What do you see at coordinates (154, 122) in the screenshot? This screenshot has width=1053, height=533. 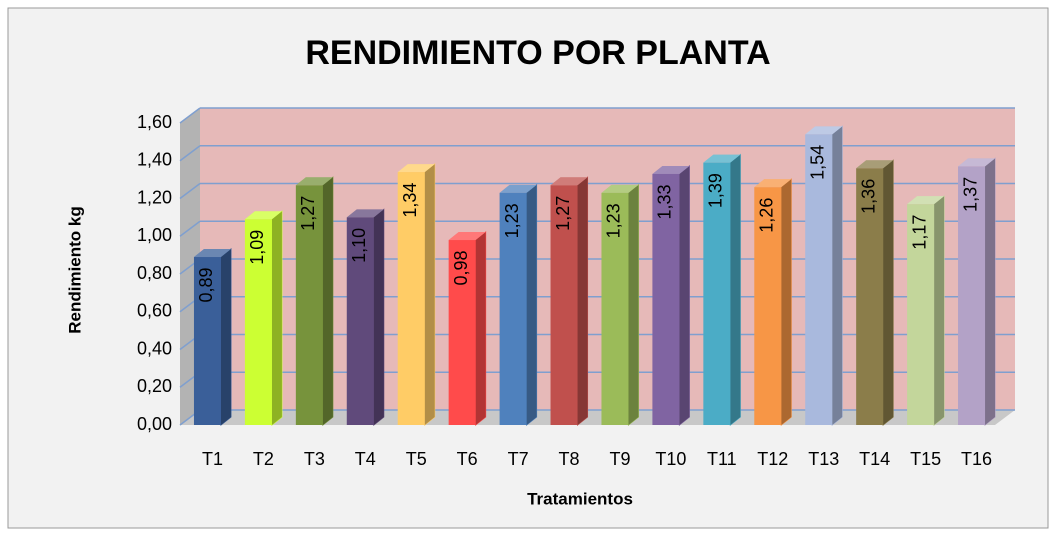 I see `y-tick-label: 1,60` at bounding box center [154, 122].